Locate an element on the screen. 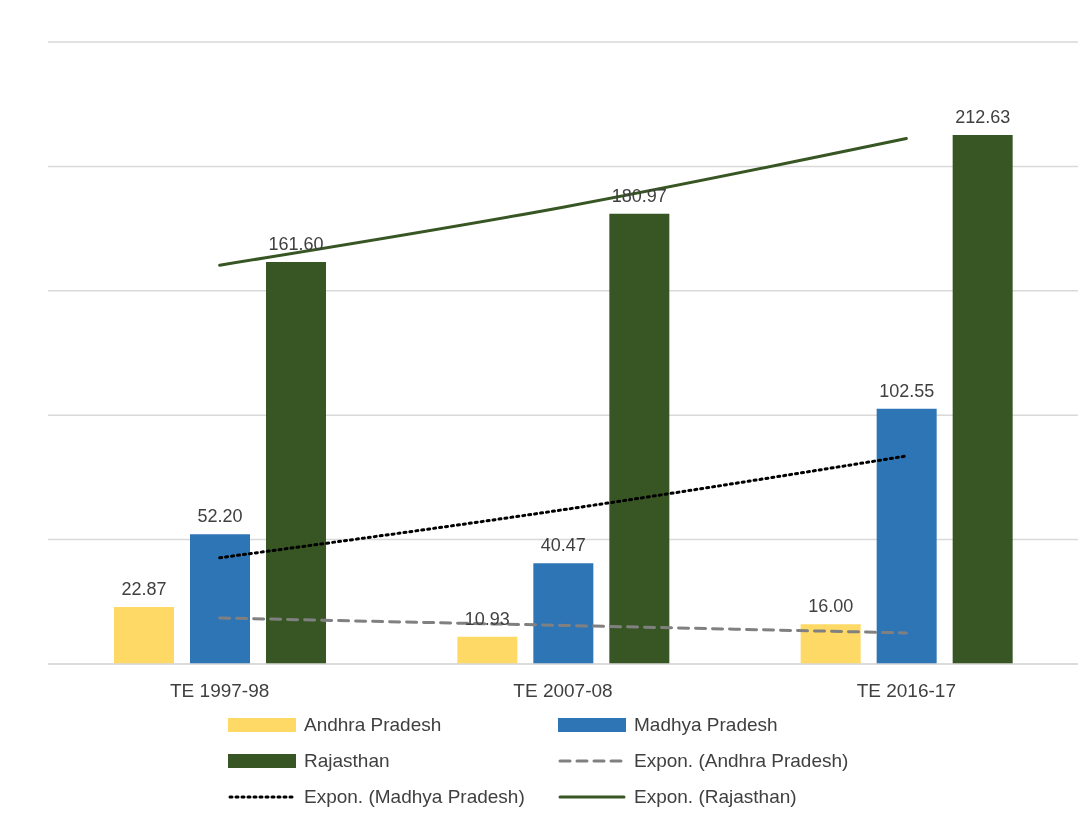  x-tick-label: TE 2016-17 is located at coordinates (906, 691).